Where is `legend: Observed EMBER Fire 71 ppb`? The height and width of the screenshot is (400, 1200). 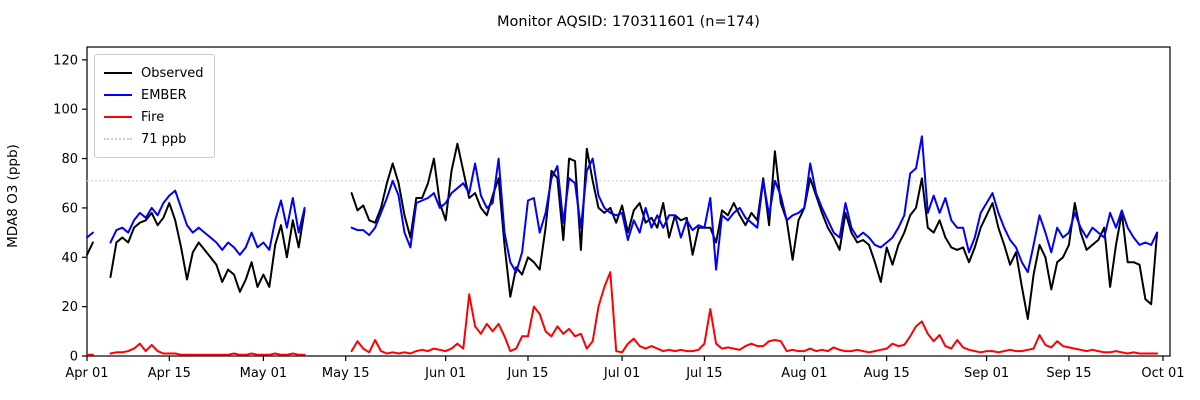
legend: Observed EMBER Fire 71 ppb is located at coordinates (154, 106).